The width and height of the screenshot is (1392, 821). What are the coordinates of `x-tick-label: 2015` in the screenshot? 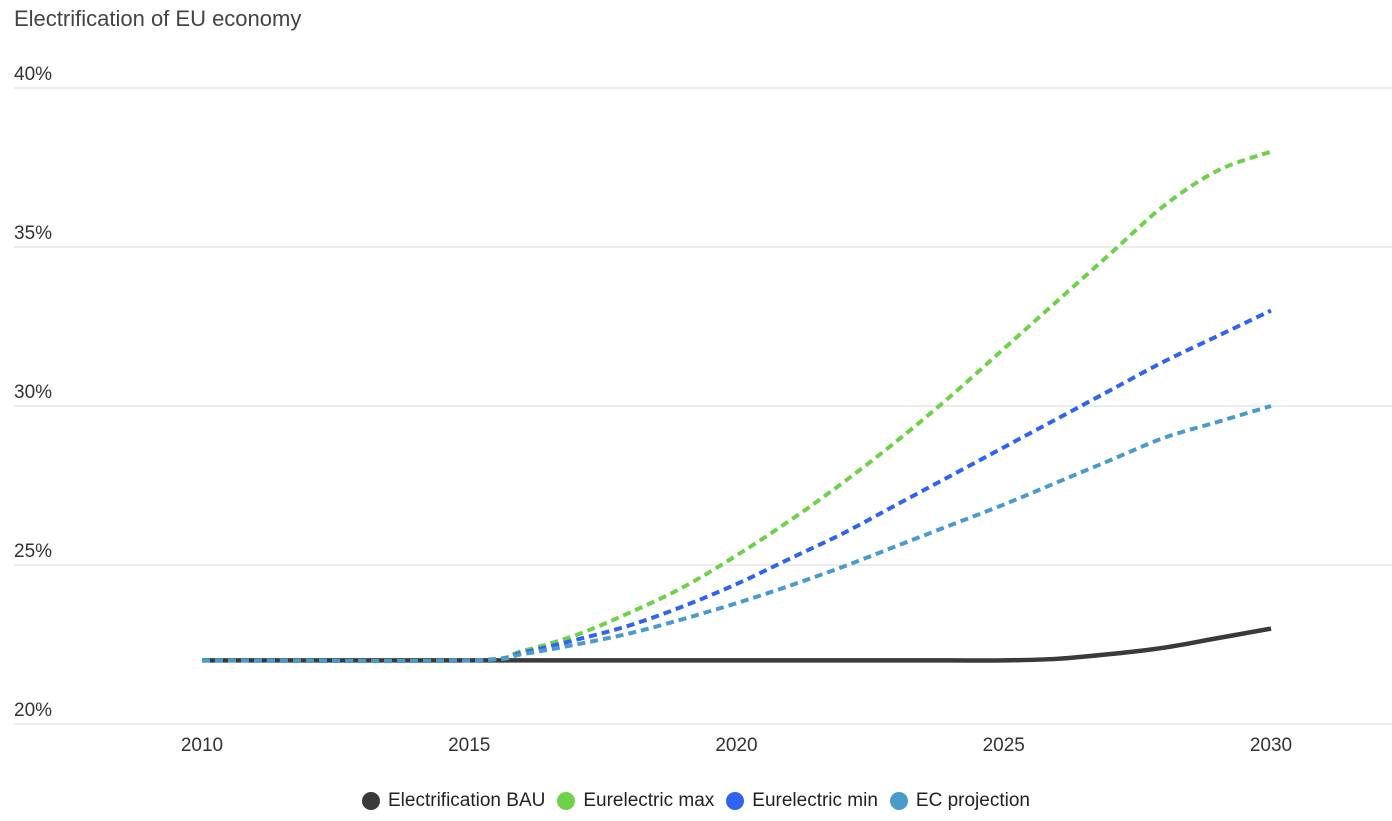 It's located at (469, 745).